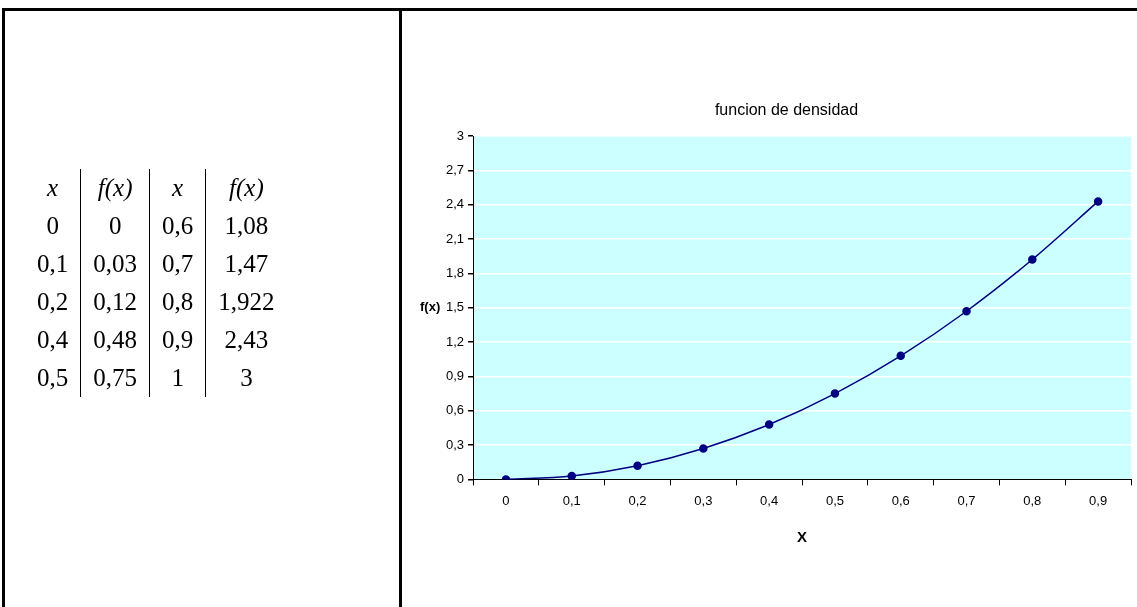 This screenshot has width=1137, height=607. Describe the element at coordinates (177, 378) in the screenshot. I see `text: 1` at that location.